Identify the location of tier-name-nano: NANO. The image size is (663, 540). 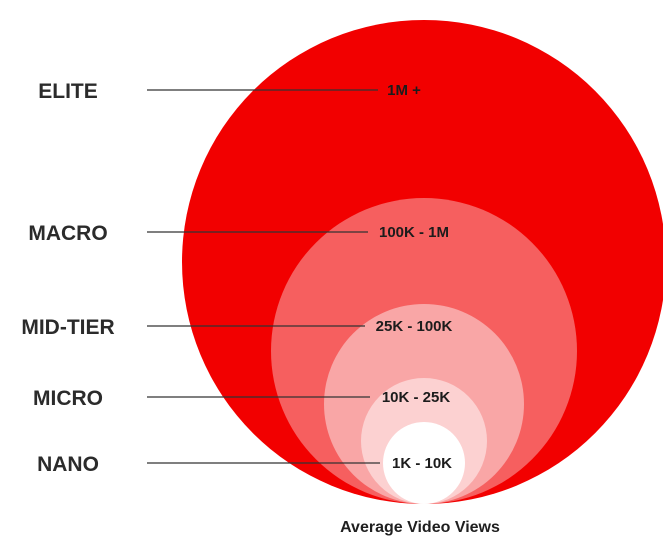
(68, 464).